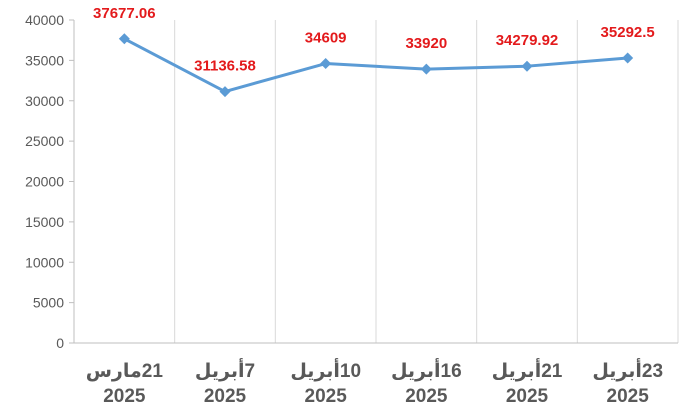 This screenshot has height=418, width=700. What do you see at coordinates (325, 370) in the screenshot?
I see `x-tick-label: 10أبريل` at bounding box center [325, 370].